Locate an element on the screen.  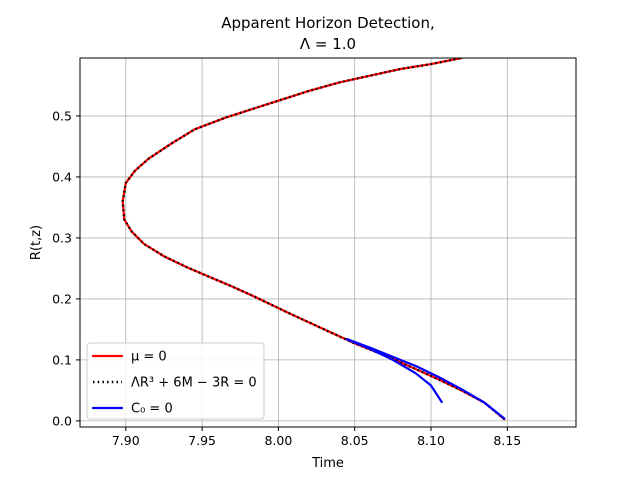
legend: μ = 0 ΛR³ + 6M − 3R = 0 C₀ = 0 is located at coordinates (175, 381).